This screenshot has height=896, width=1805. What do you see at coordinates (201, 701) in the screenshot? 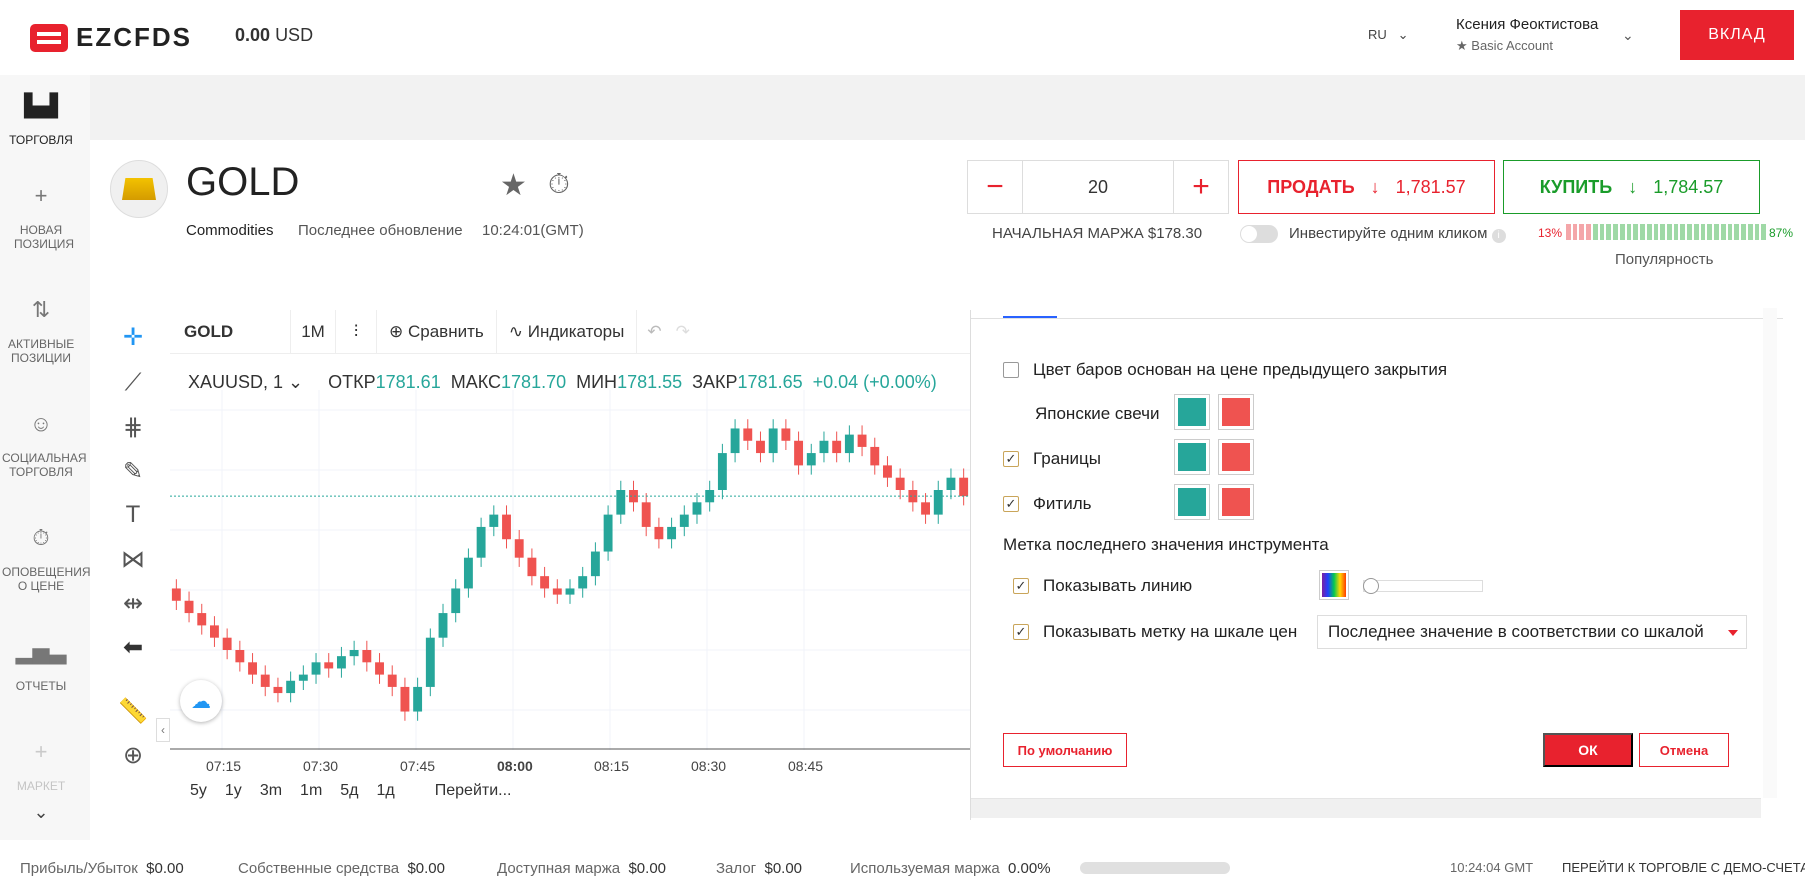
I see `tradingview-logo-icon: ☁` at bounding box center [201, 701].